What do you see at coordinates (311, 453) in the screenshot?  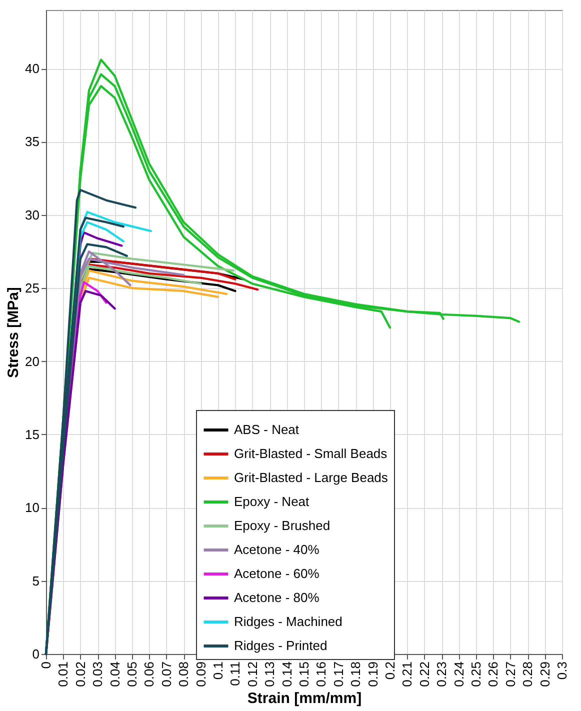 I see `legend-label: Grit-Blasted - Small Beads` at bounding box center [311, 453].